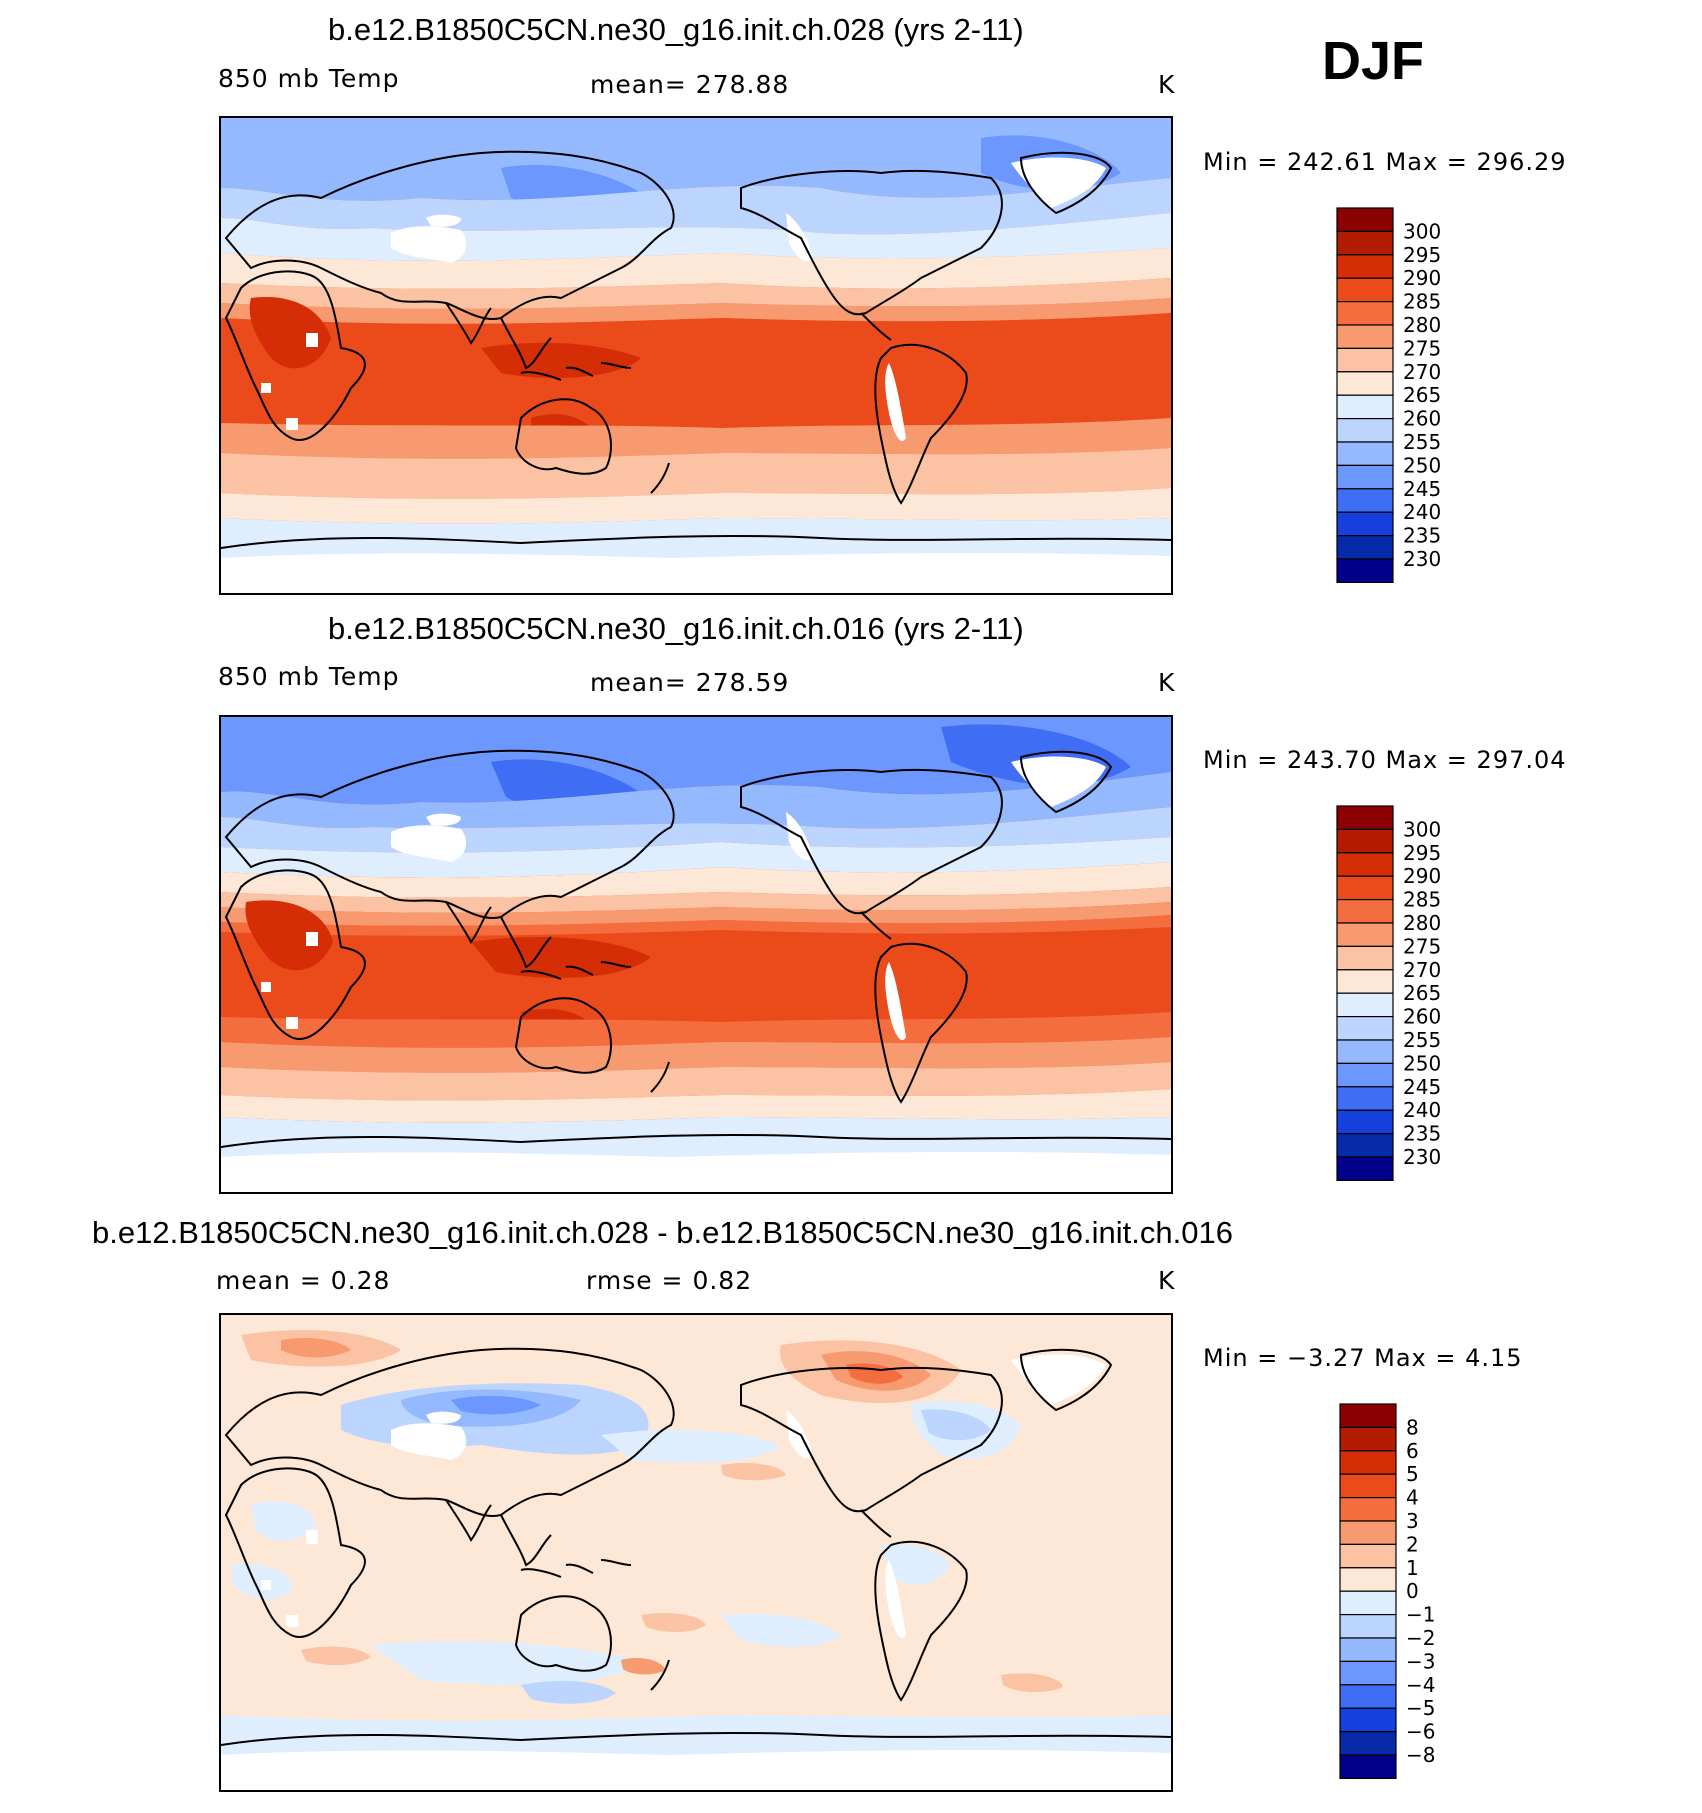 This screenshot has width=1702, height=1813. I want to click on panel-2-band-cream, so click(696, 880).